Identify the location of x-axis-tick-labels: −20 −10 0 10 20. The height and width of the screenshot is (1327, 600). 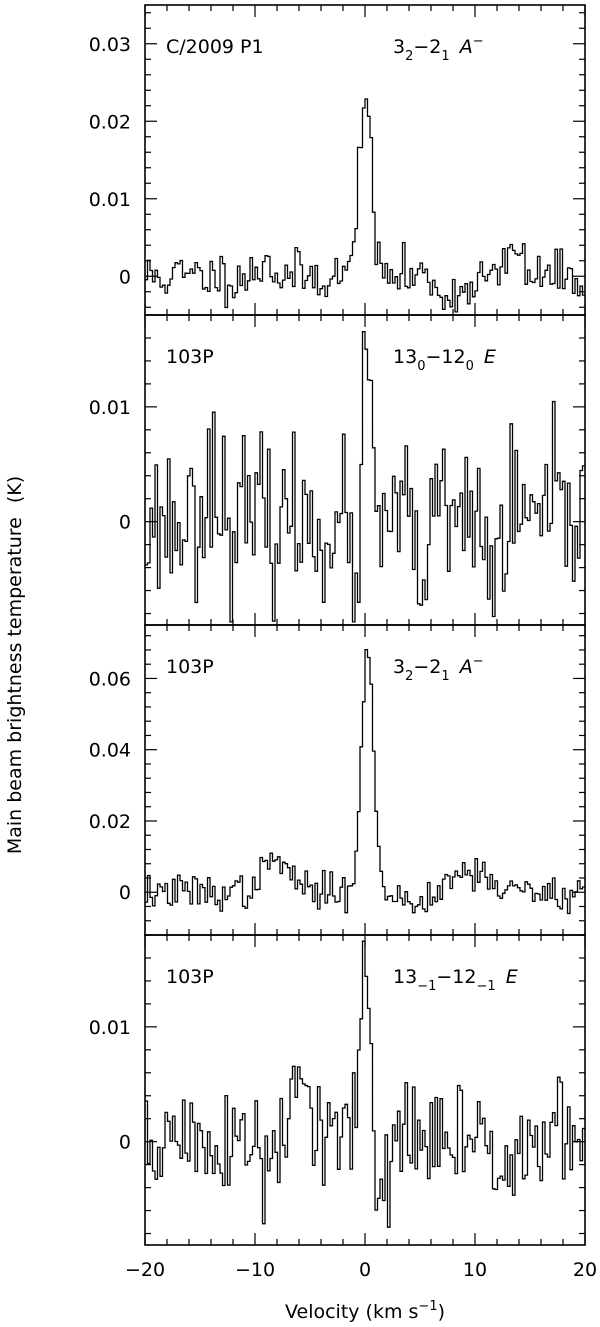
(361, 1270).